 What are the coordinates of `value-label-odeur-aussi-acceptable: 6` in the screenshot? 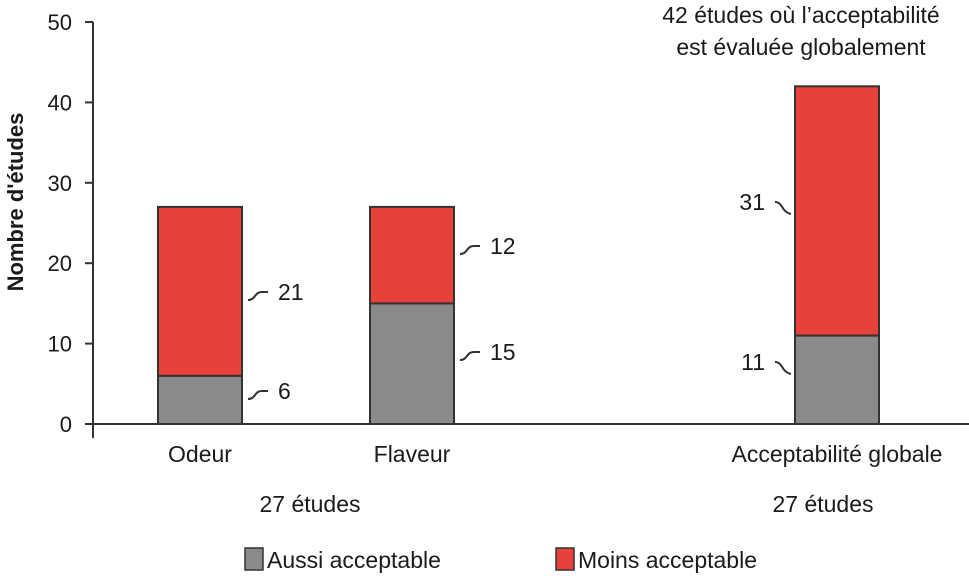 It's located at (284, 391).